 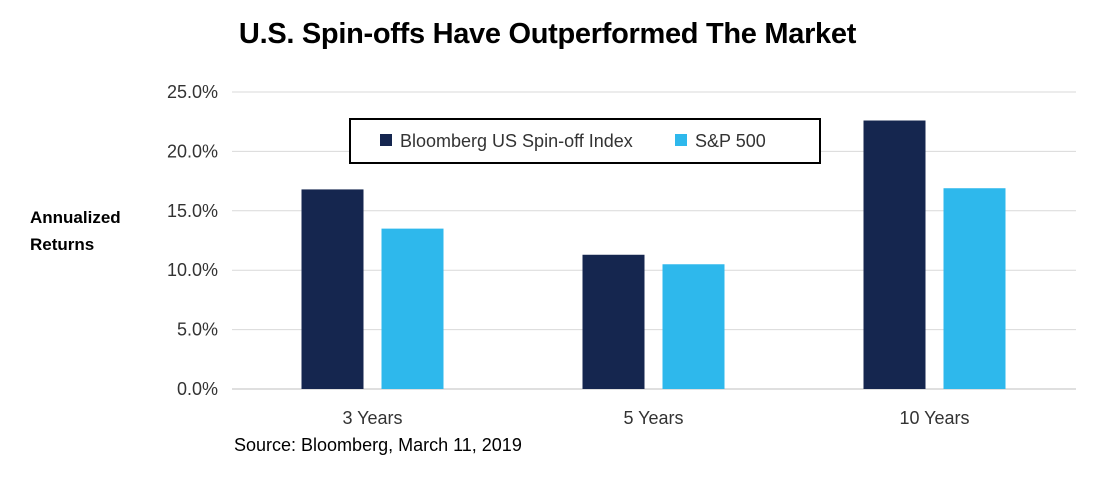 What do you see at coordinates (378, 445) in the screenshot?
I see `source-note: Source: Bloomberg, March 11, 2019` at bounding box center [378, 445].